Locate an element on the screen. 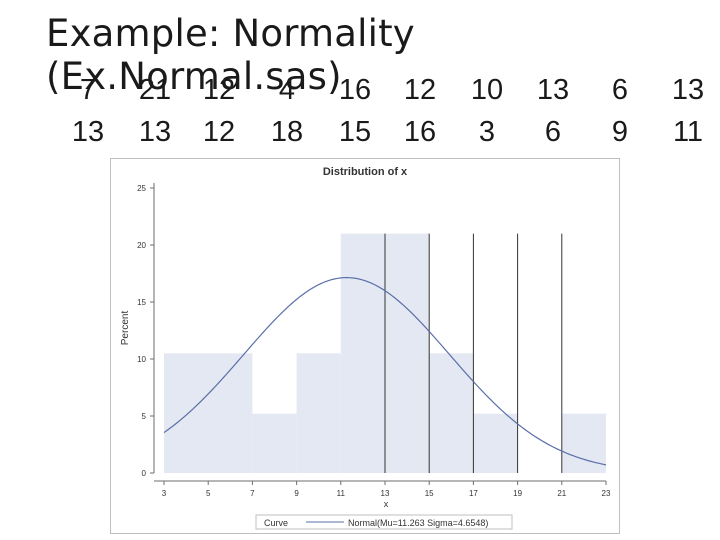 This screenshot has width=720, height=540. data-row-2: 13 13 12 18 15 16 3 6 9 11 is located at coordinates (360, 136).